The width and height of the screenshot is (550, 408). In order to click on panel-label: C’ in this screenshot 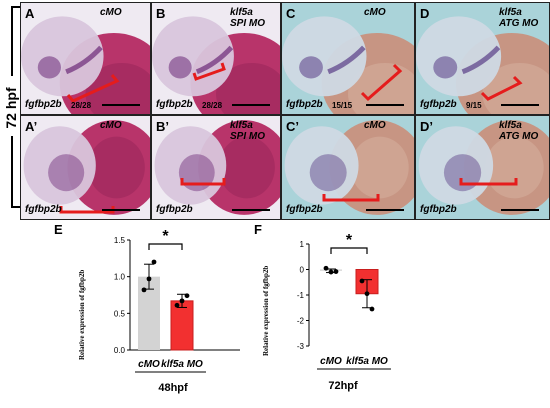, I will do `click(292, 126)`.